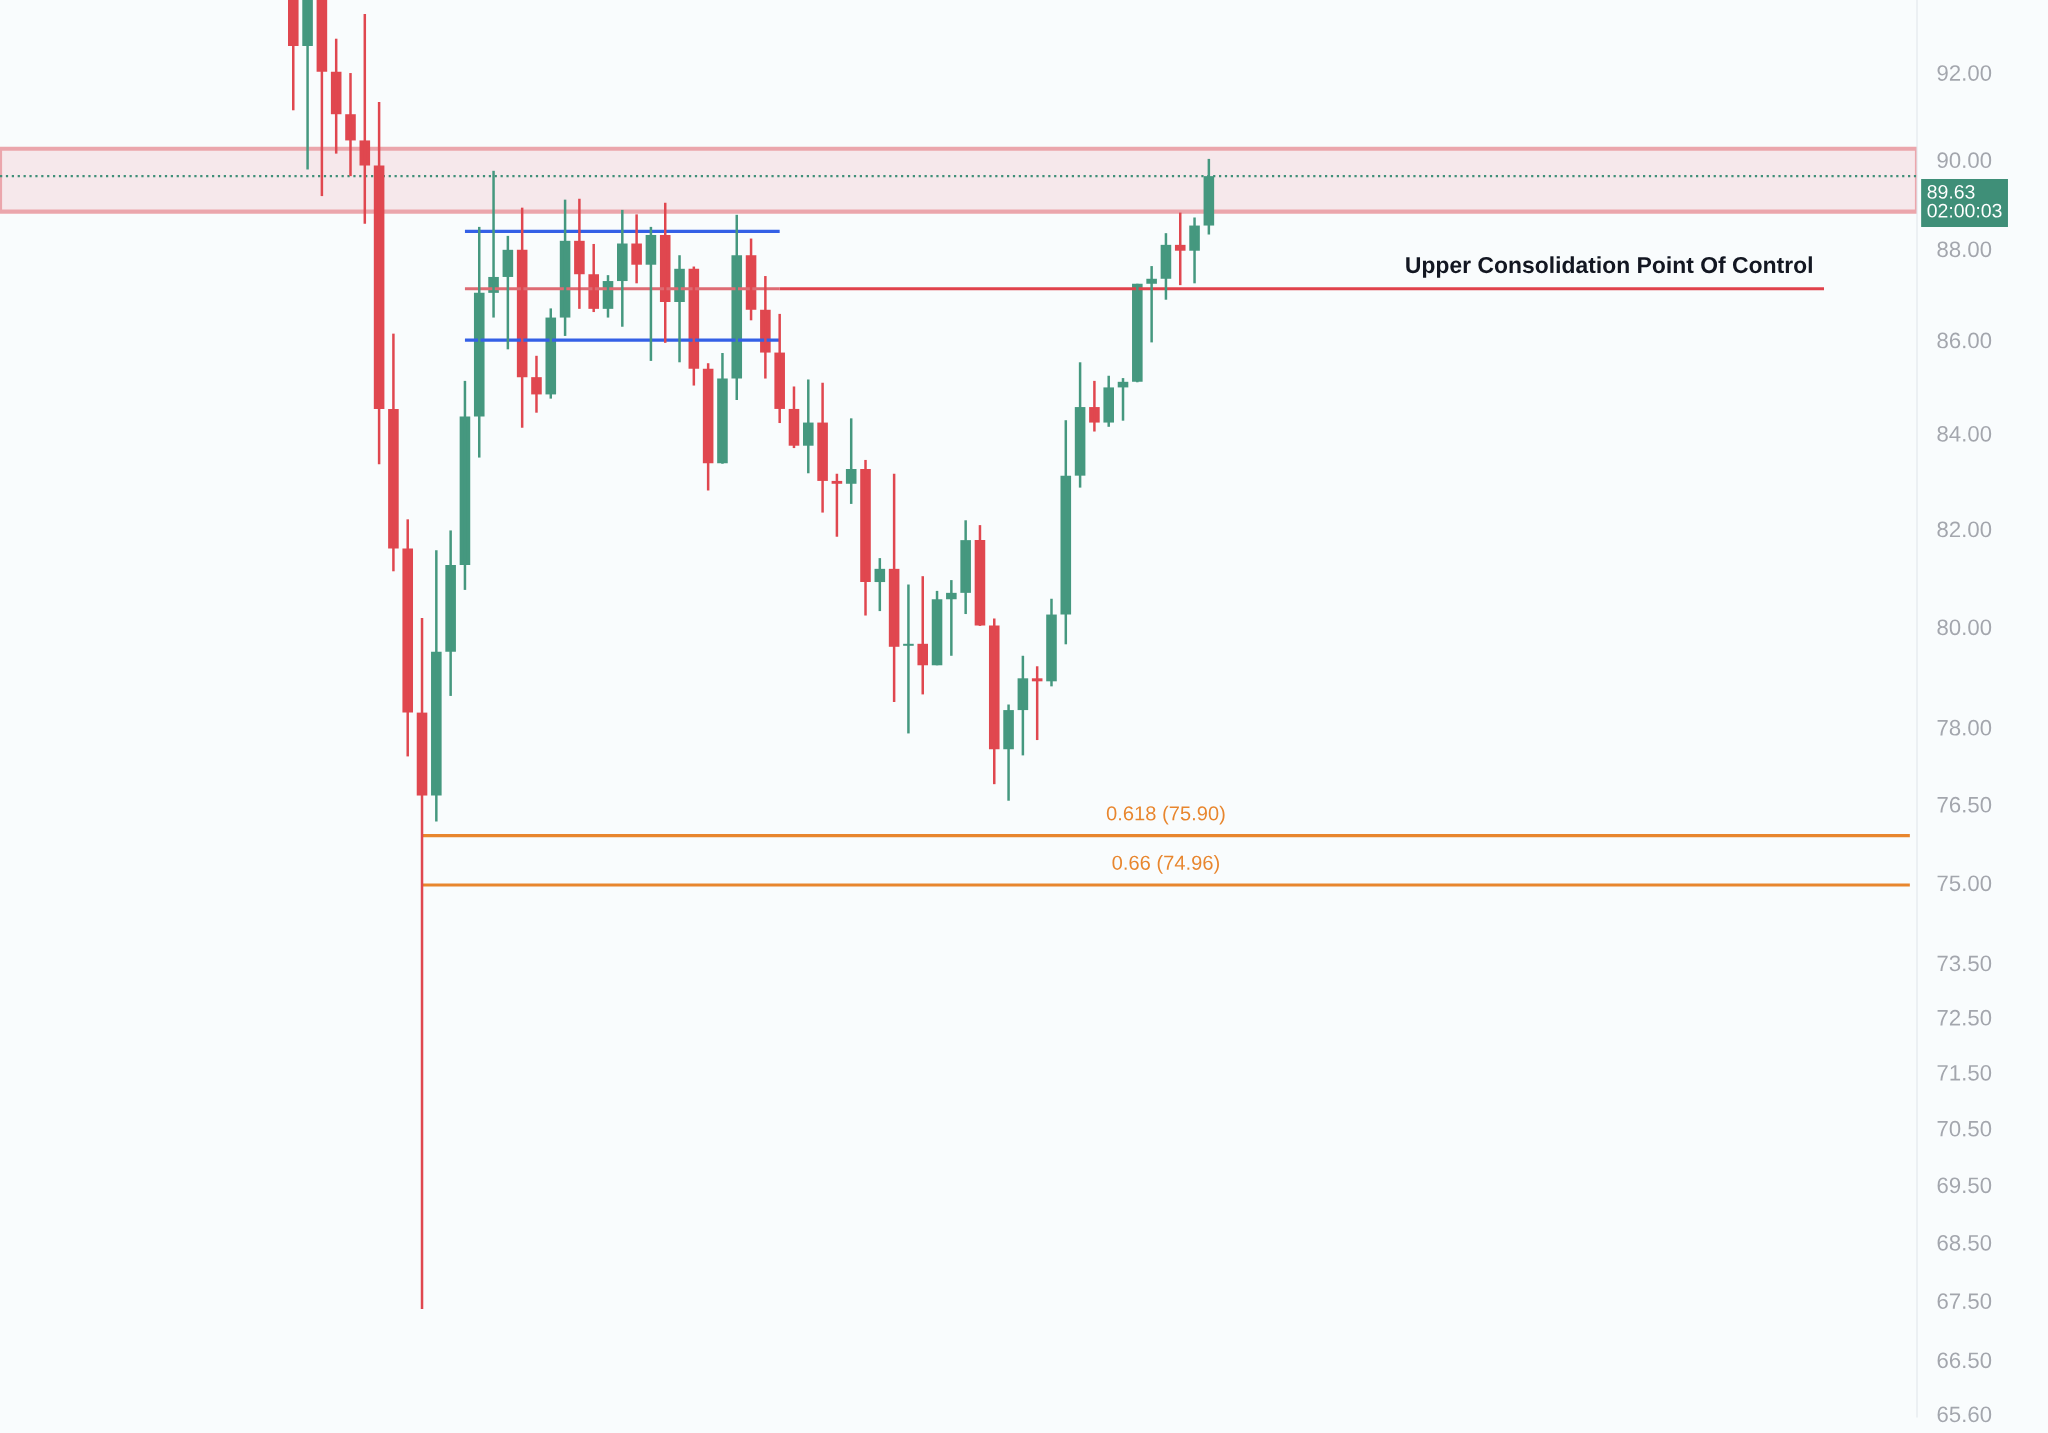  Describe the element at coordinates (1964, 627) in the screenshot. I see `y-tick-label: 80.00` at that location.